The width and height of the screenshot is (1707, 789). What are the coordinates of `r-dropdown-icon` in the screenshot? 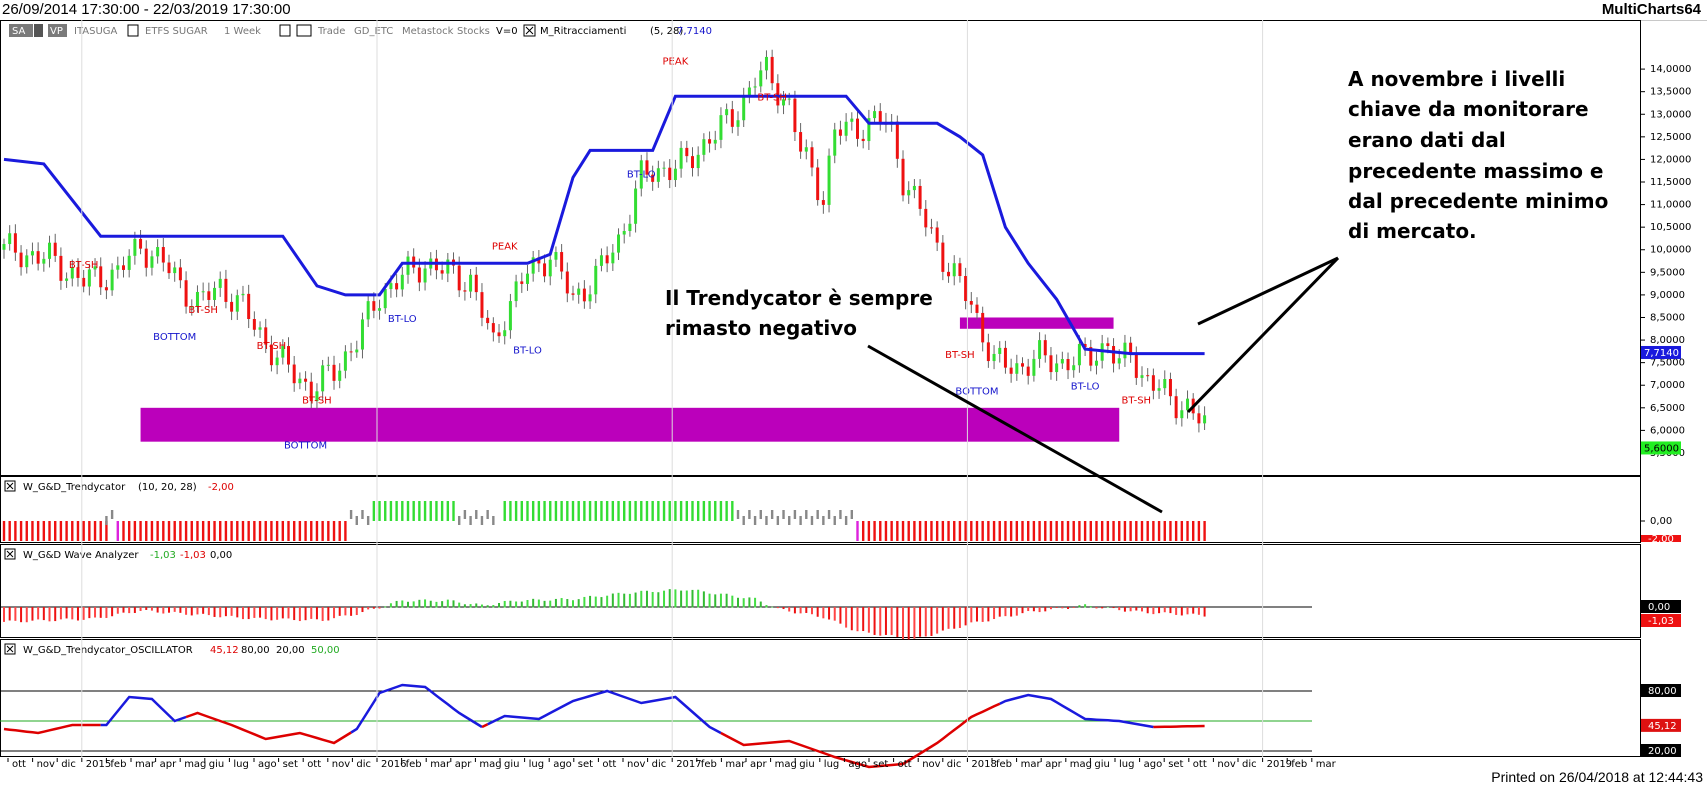 It's located at (304, 30).